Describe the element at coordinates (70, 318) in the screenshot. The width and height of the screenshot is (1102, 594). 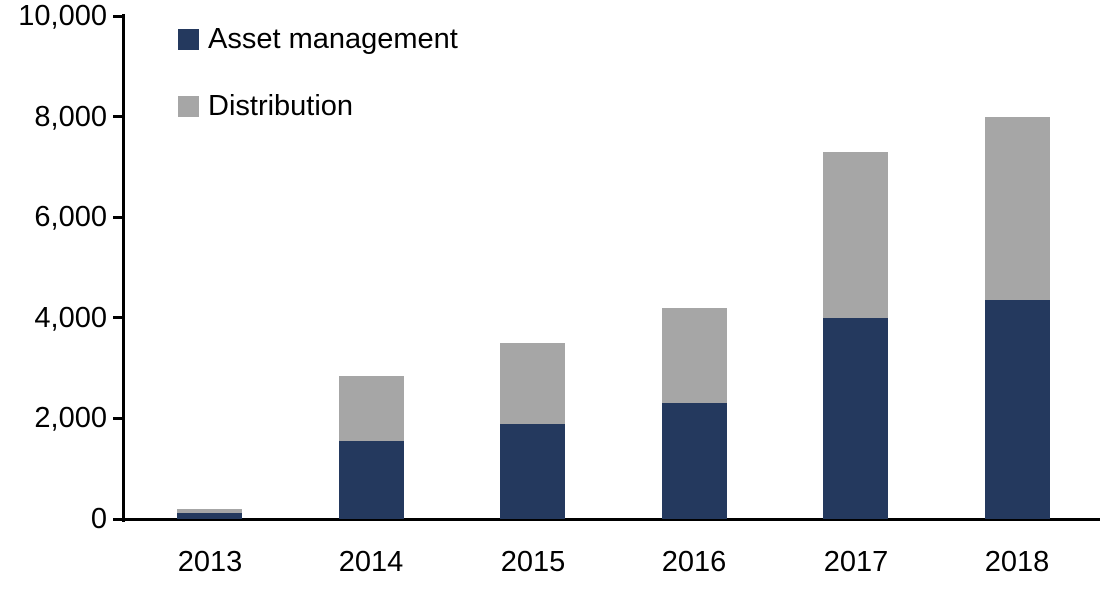
I see `y-axis-tick-label: 4,000` at that location.